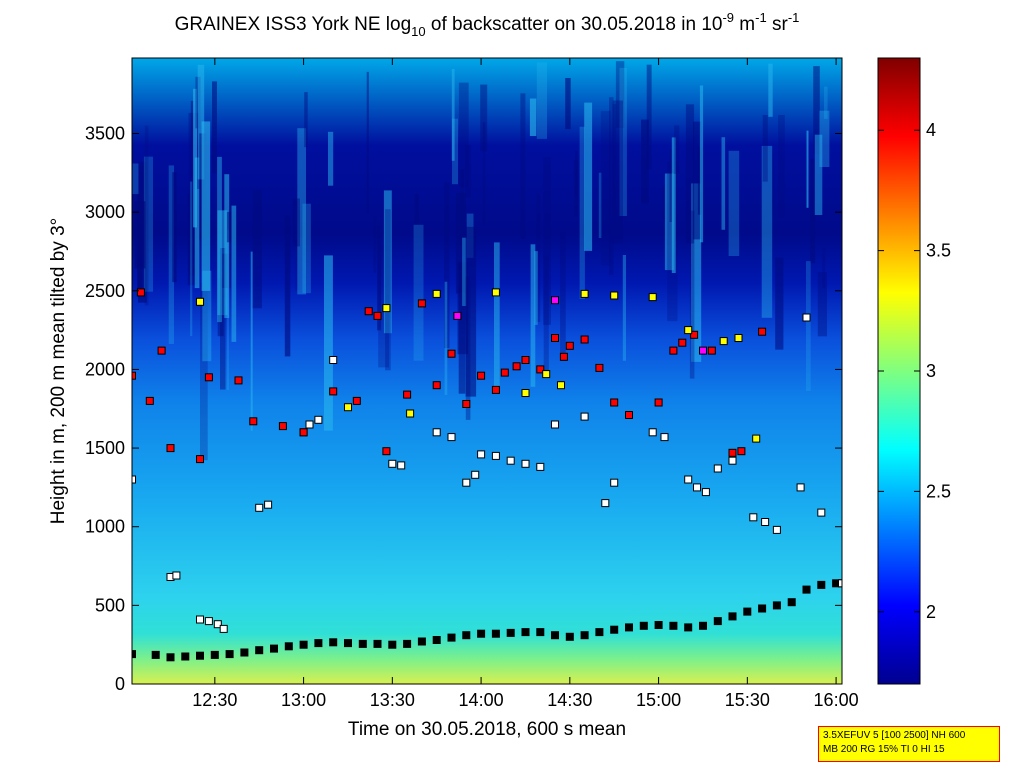 Image resolution: width=1023 pixels, height=767 pixels. I want to click on parameter-line-1: 3.5XEFUV 5 [100 2500] NH 600, so click(894, 735).